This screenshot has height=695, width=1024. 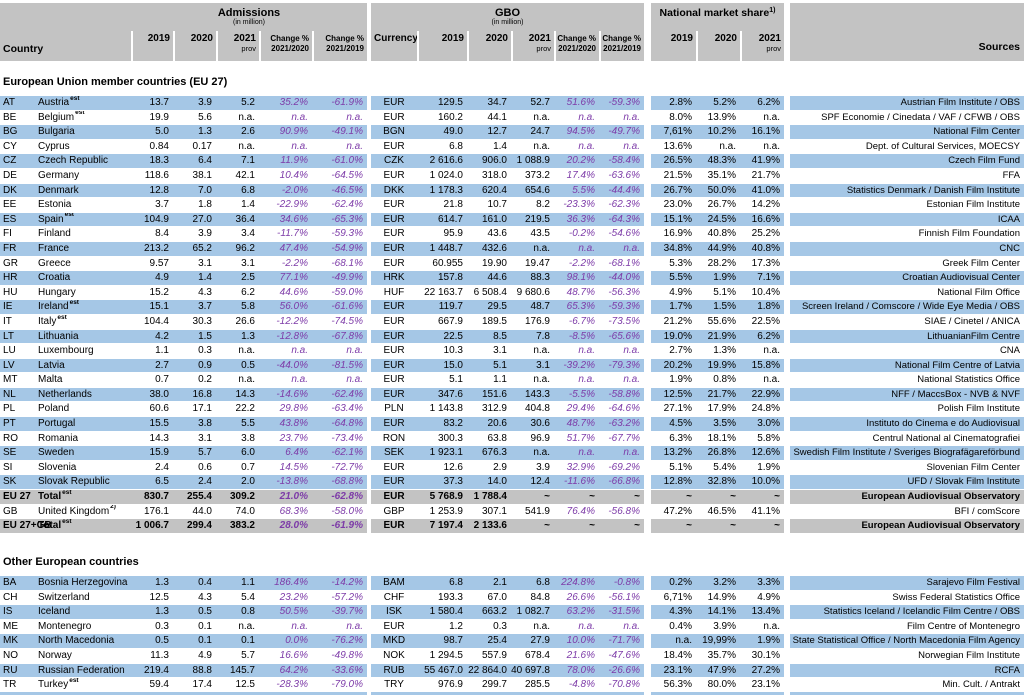 I want to click on gbo-2021-cell: 3.9, so click(x=543, y=467).